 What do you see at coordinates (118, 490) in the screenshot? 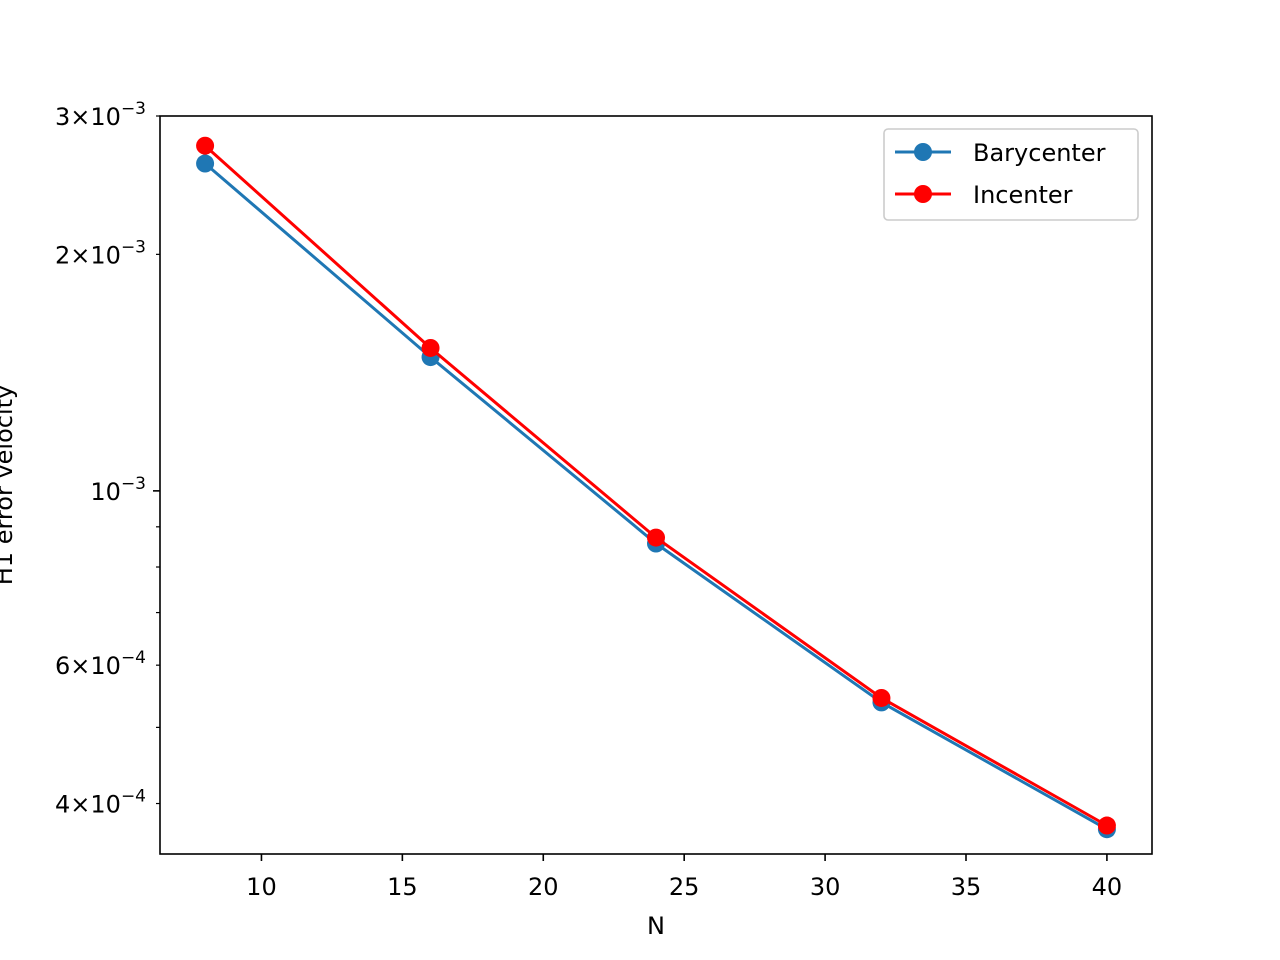
I see `y-tick-label: 10−3` at bounding box center [118, 490].